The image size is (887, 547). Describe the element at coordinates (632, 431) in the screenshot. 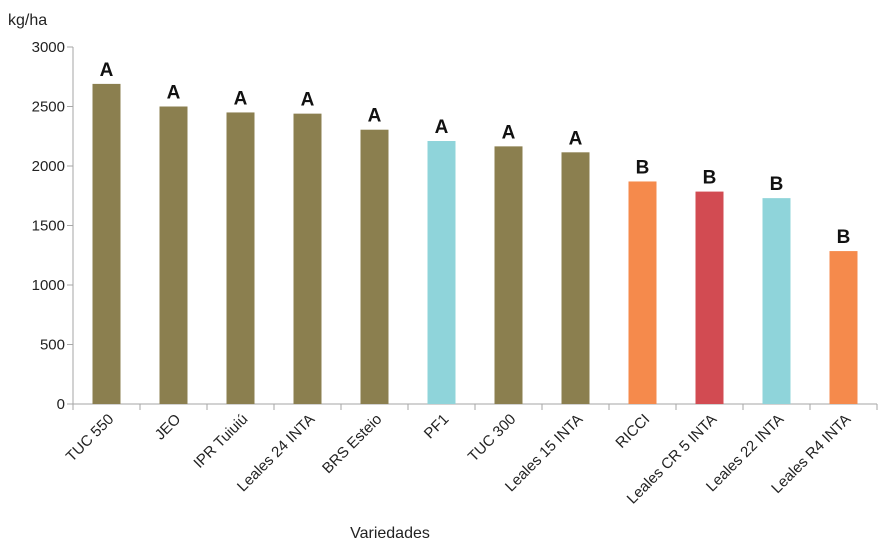

I see `x-category-label: RICCI` at that location.